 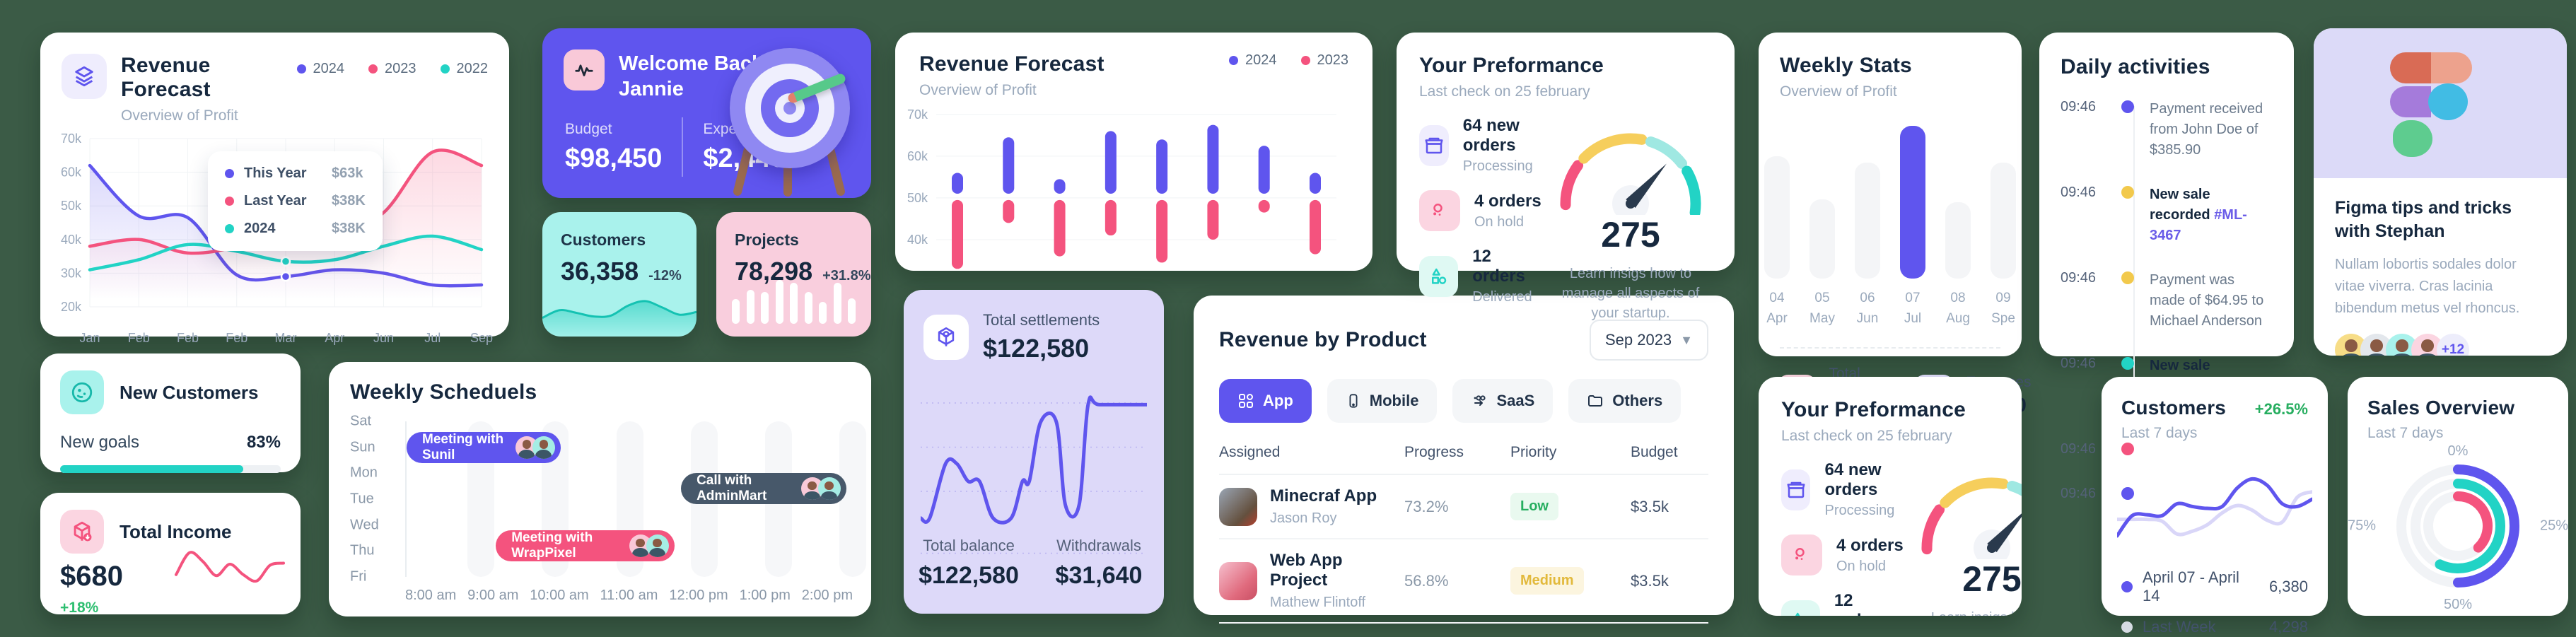 I want to click on svg-text: 60k, so click(x=71, y=172).